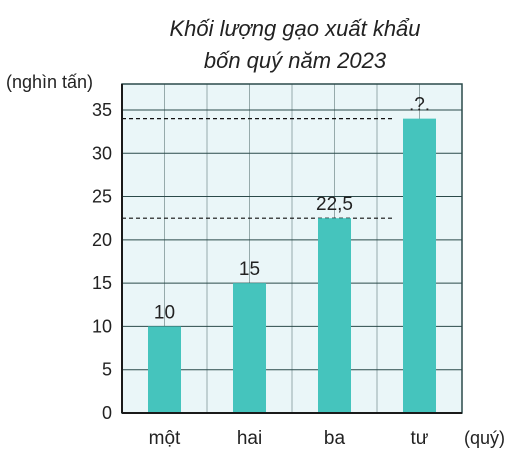 The image size is (524, 460). I want to click on x-axis-label: (quý), so click(484, 438).